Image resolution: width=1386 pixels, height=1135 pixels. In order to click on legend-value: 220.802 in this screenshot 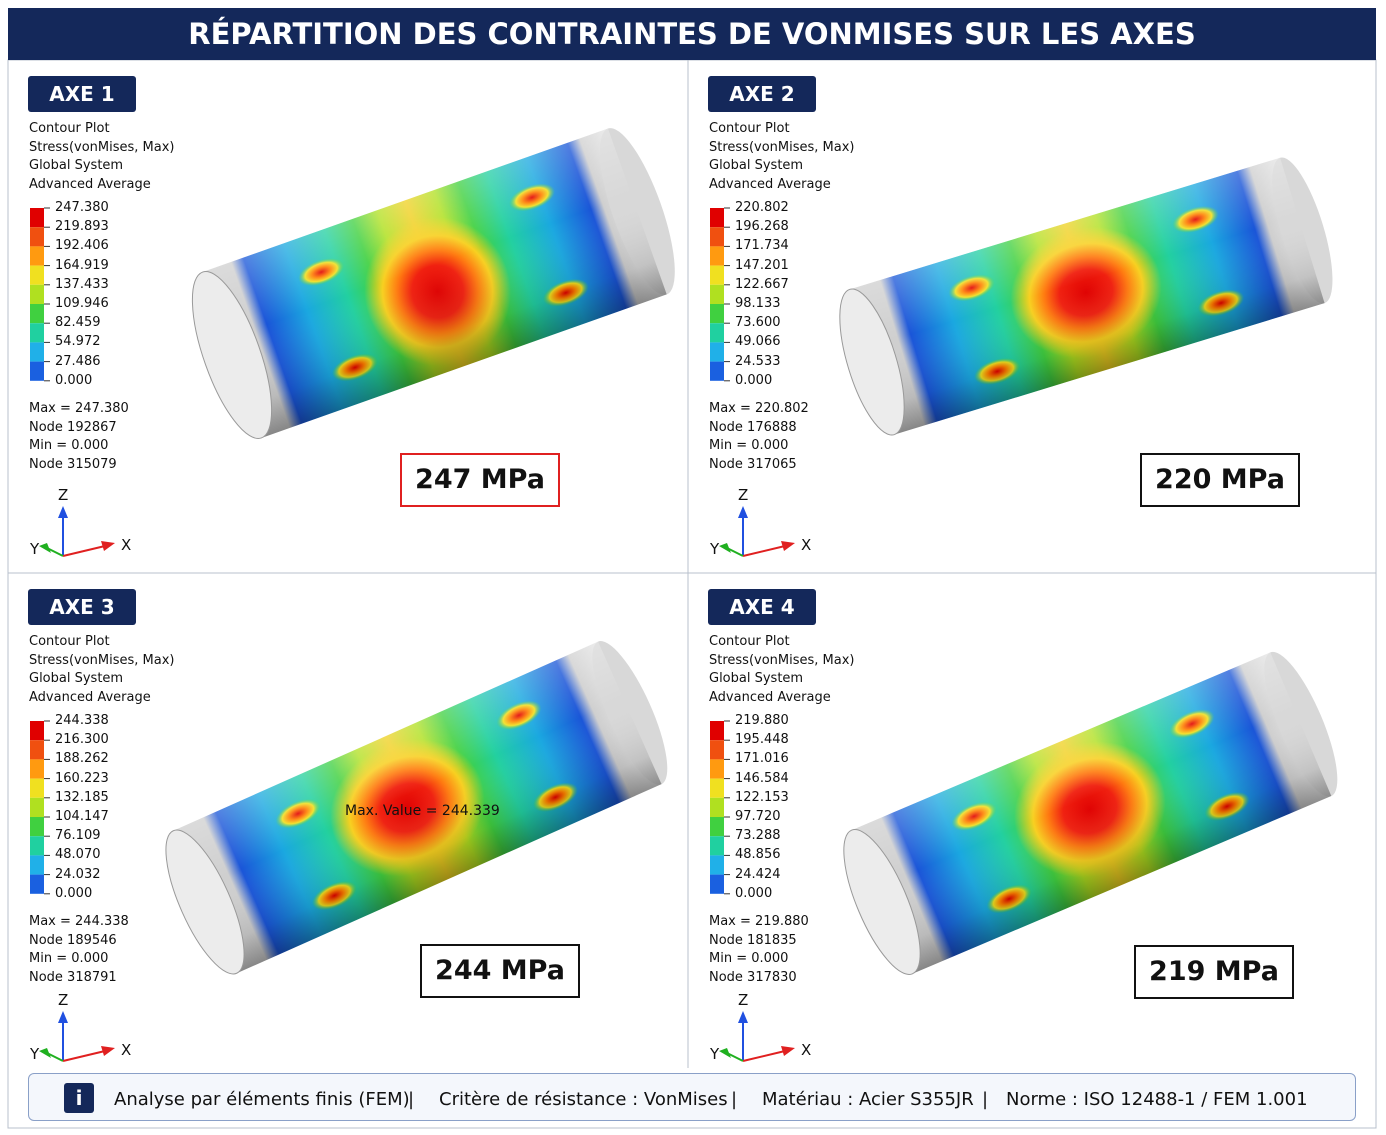, I will do `click(762, 207)`.